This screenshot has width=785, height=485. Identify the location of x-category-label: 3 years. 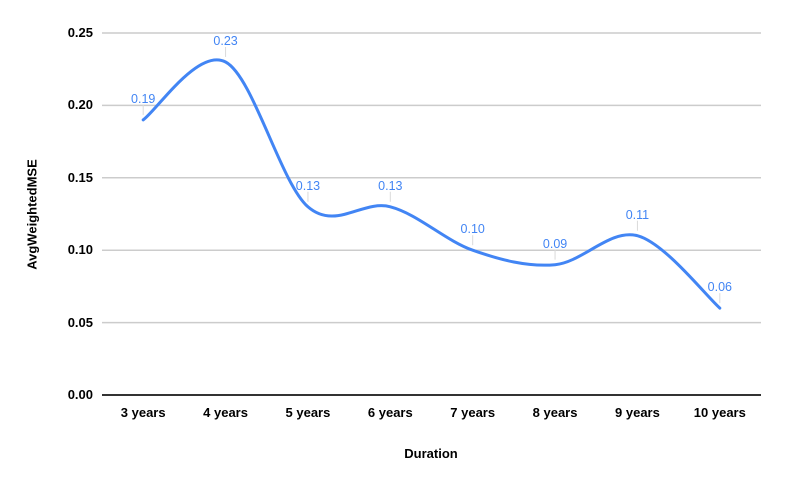
(143, 412).